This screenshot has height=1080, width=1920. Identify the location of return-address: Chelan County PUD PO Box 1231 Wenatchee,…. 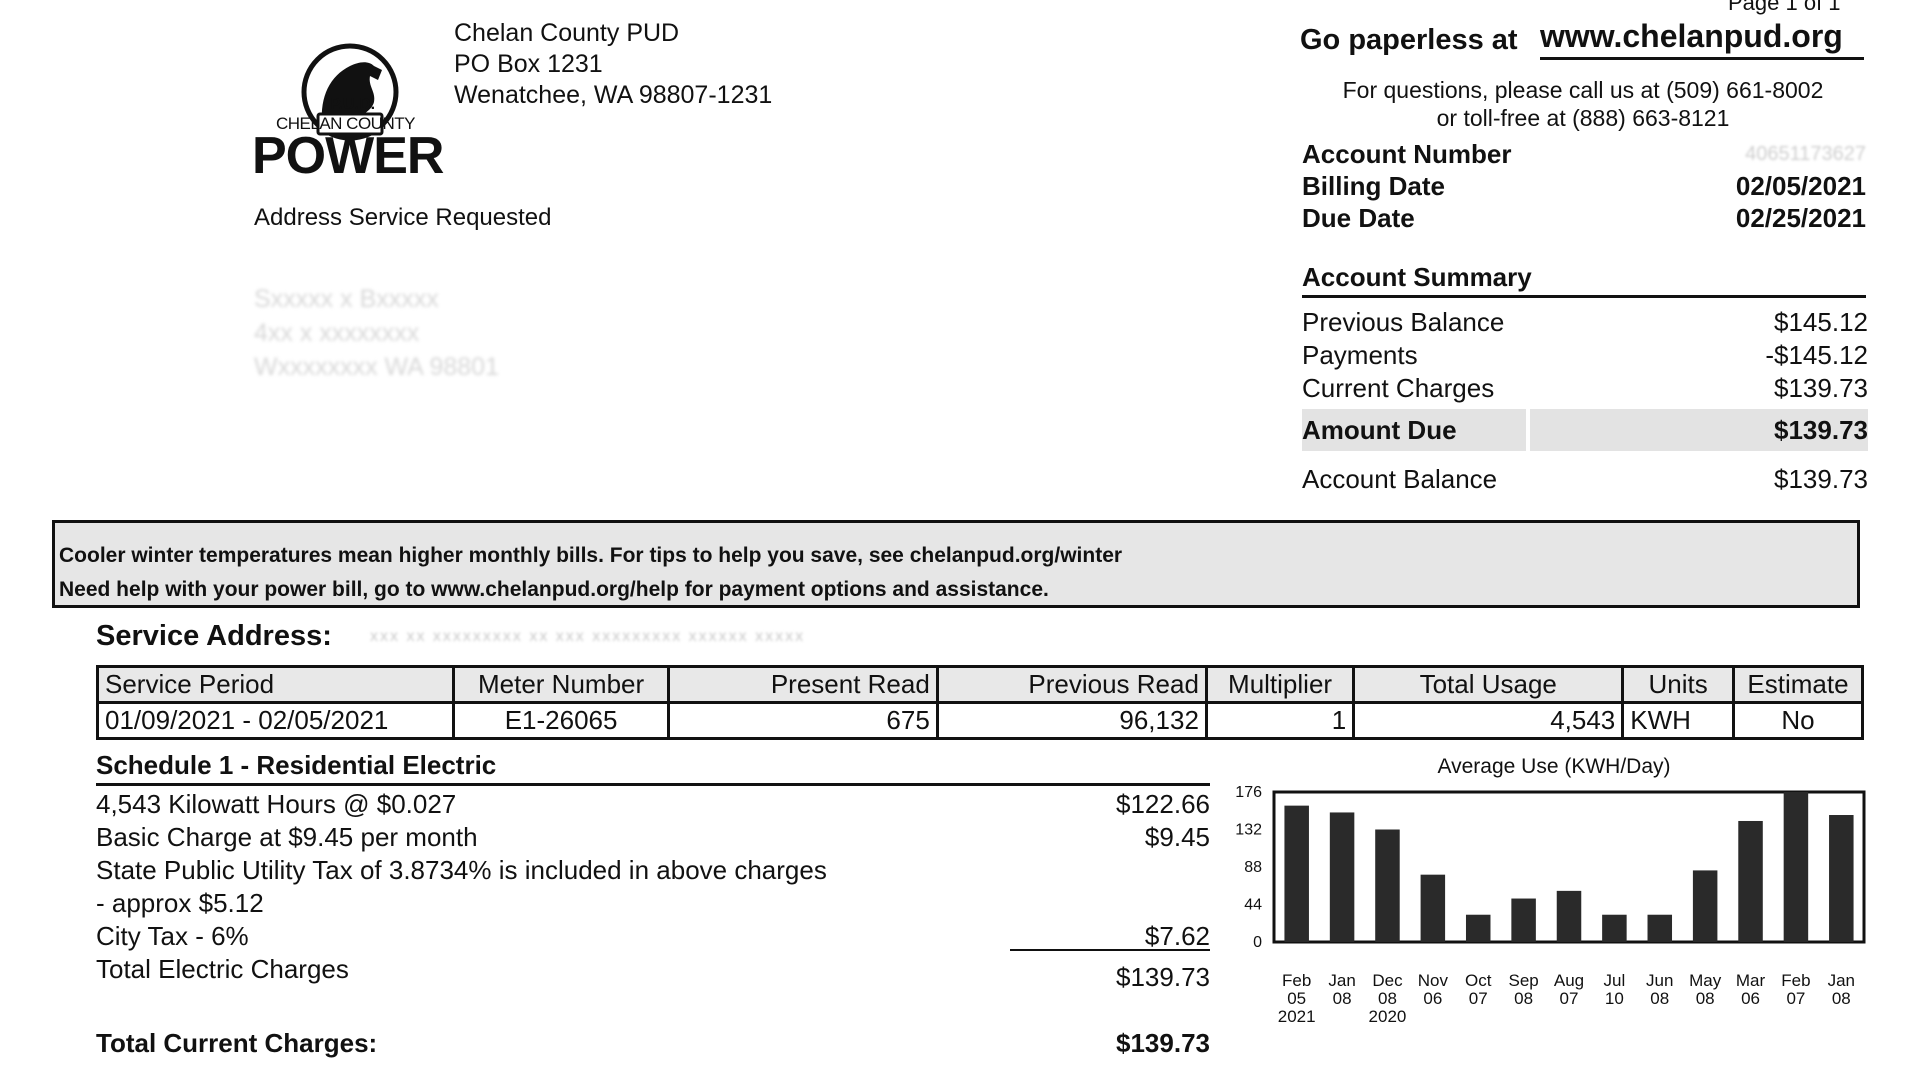
(613, 64).